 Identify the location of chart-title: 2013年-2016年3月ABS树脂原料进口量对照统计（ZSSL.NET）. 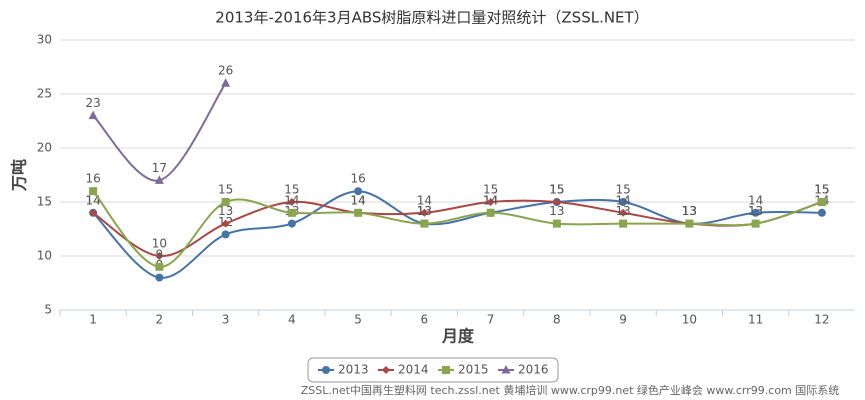
(431, 18).